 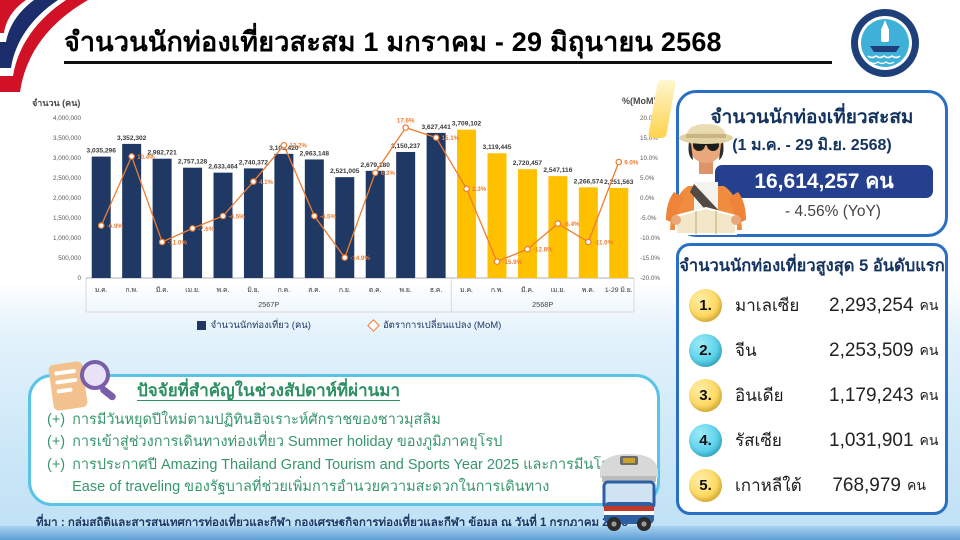 What do you see at coordinates (866, 485) in the screenshot?
I see `country-value: 768,979` at bounding box center [866, 485].